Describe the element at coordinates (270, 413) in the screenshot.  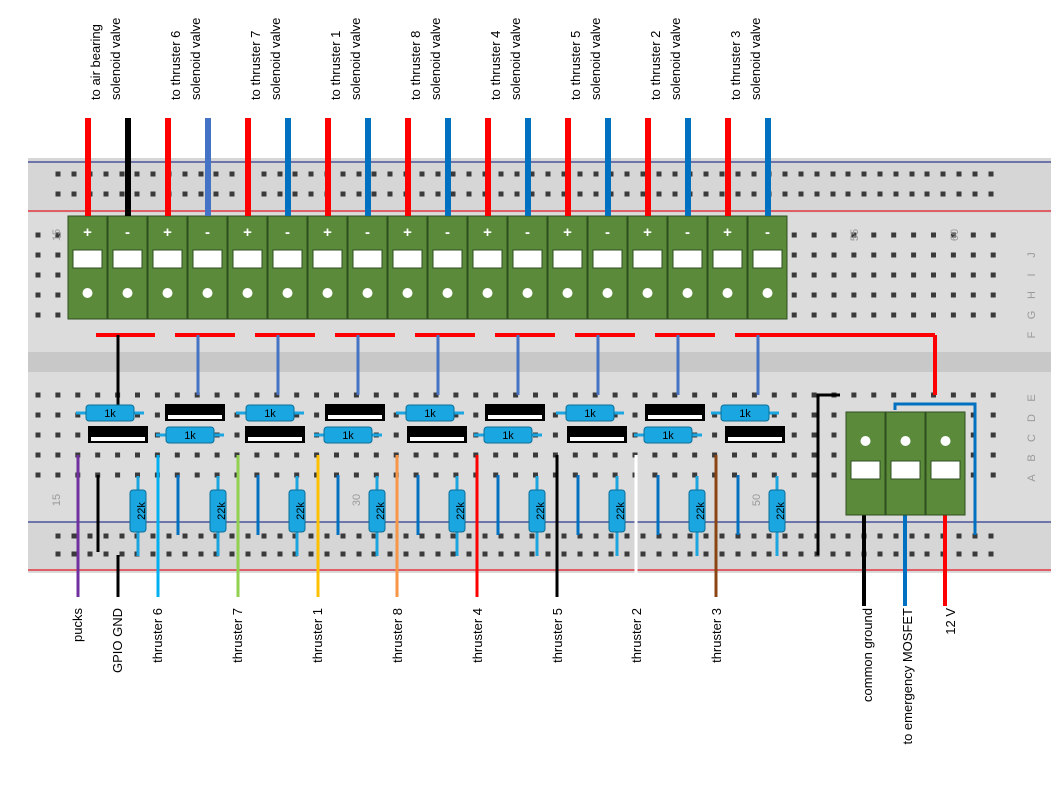
I see `resistor-1k-body` at that location.